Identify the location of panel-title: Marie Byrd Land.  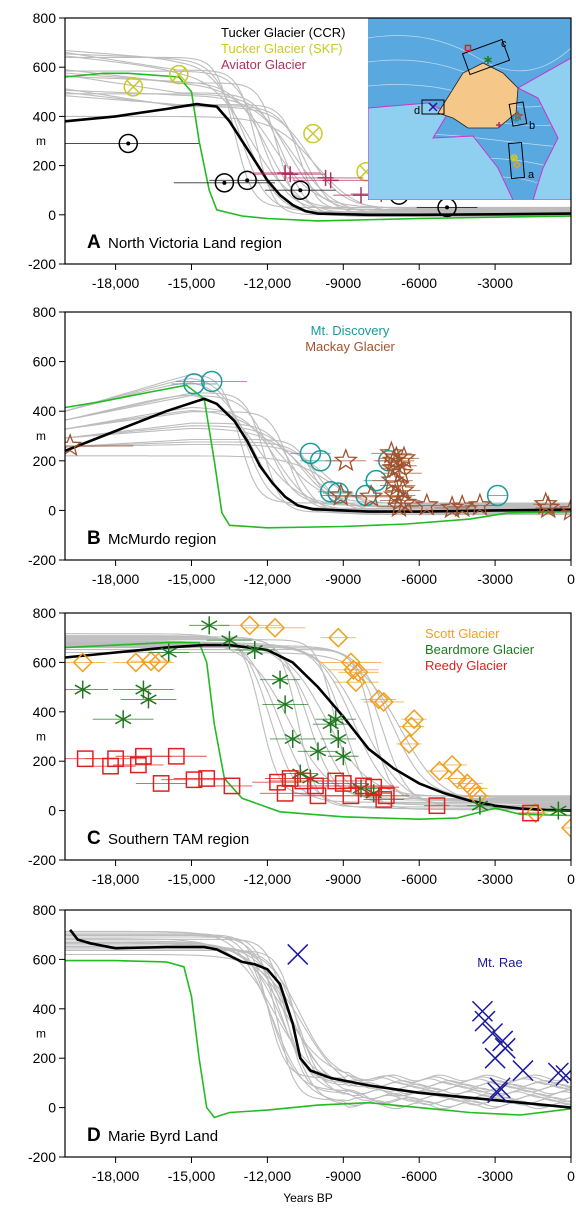
(163, 1136).